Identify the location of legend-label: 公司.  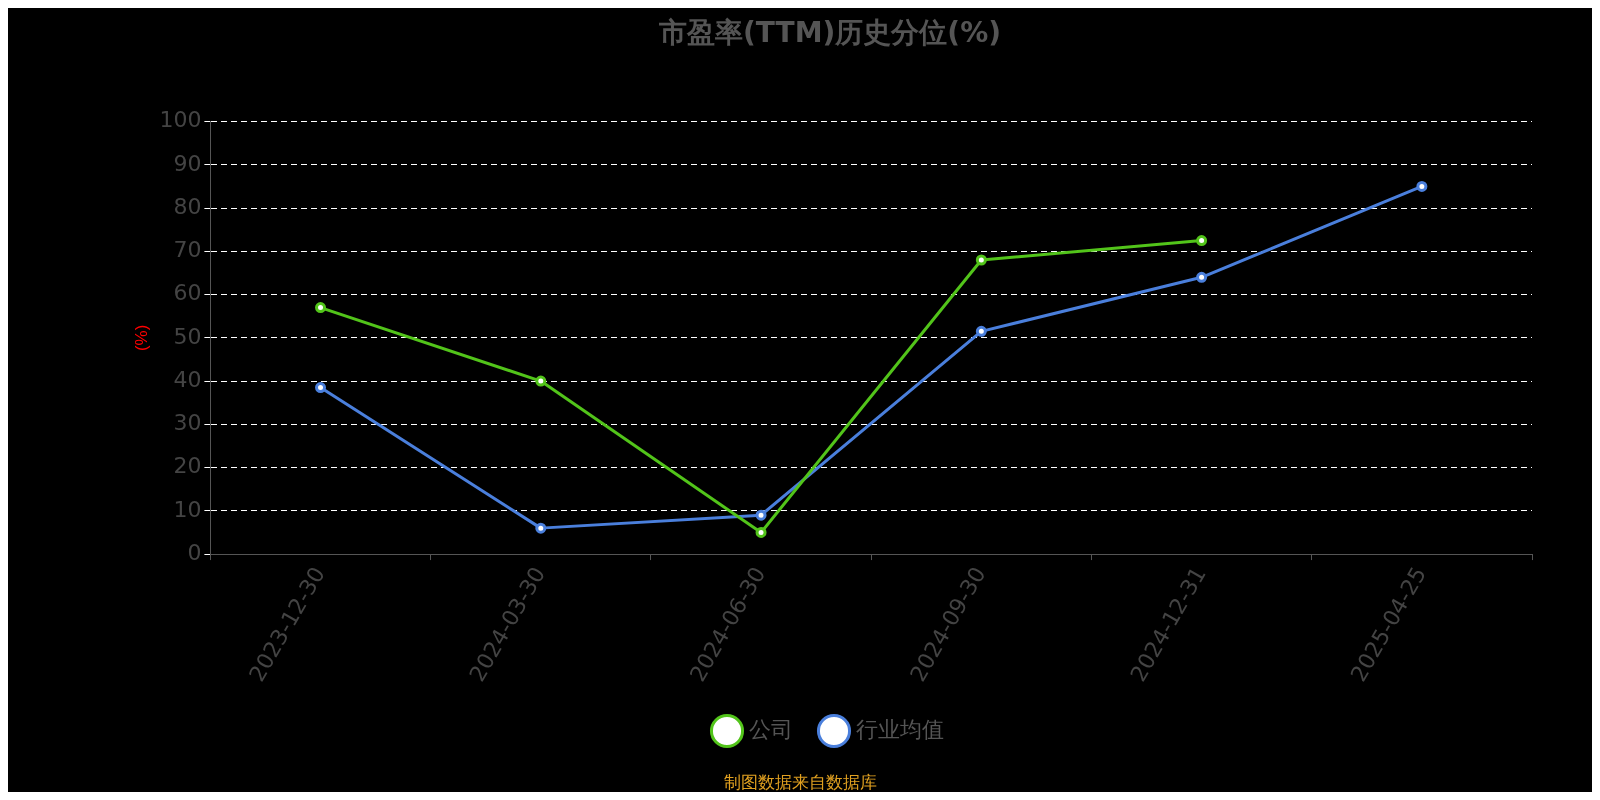
(771, 729).